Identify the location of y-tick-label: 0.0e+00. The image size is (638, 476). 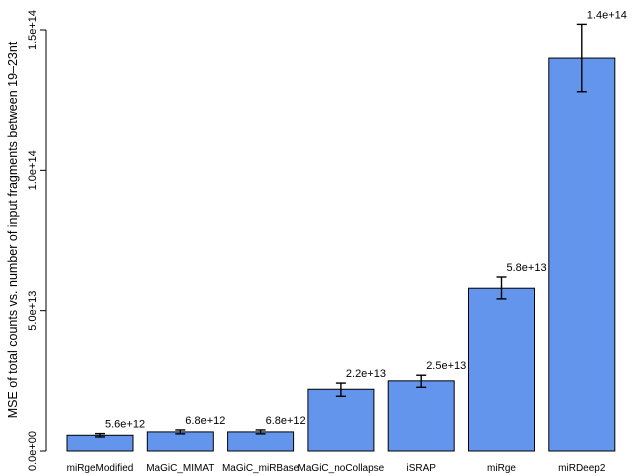
(33, 451).